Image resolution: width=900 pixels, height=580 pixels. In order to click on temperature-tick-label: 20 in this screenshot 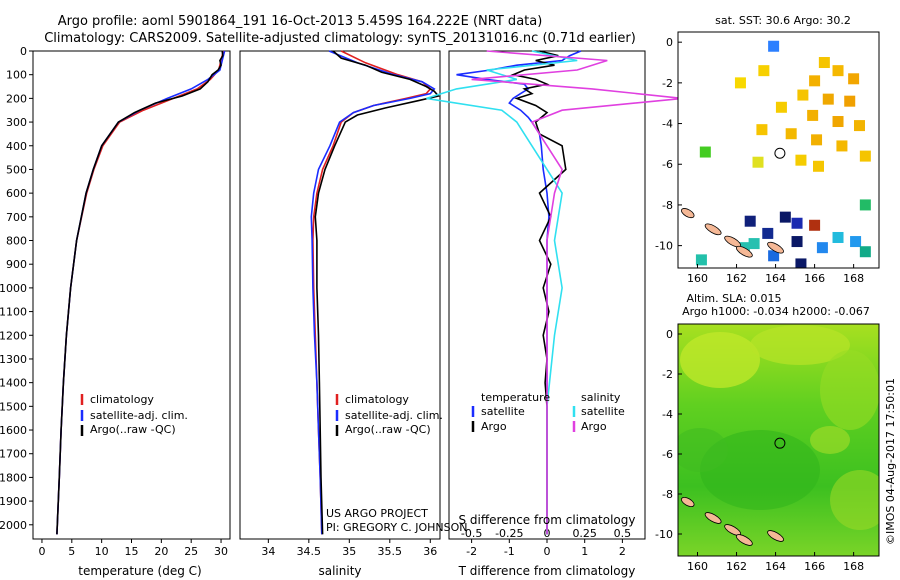, I will do `click(161, 551)`.